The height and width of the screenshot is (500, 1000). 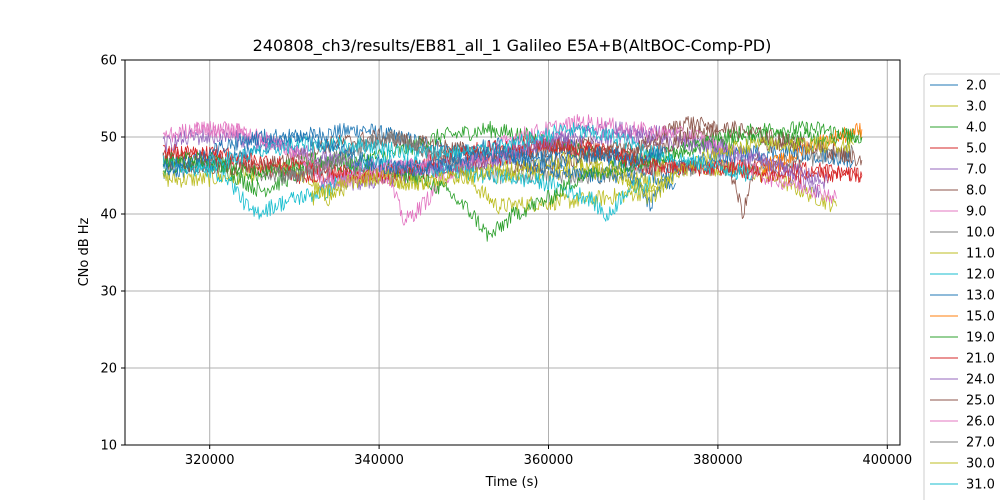 I want to click on legend-label: 5.0, so click(x=976, y=149).